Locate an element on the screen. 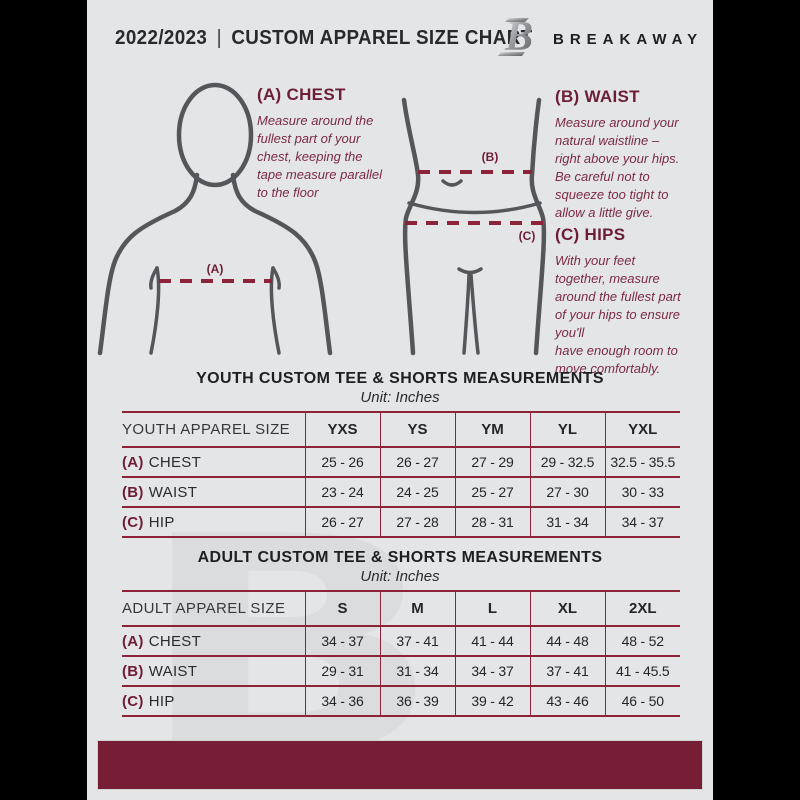 Image resolution: width=800 pixels, height=800 pixels. measurement-cell: 28 - 31 is located at coordinates (492, 522).